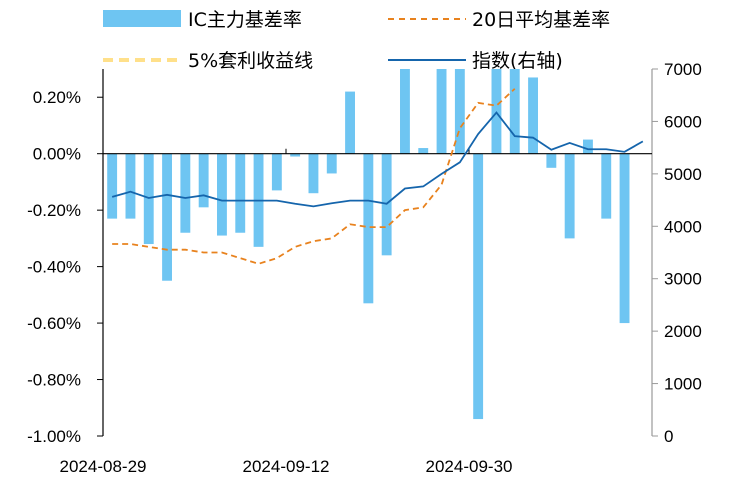  I want to click on right-tick-label: 2000, so click(683, 331).